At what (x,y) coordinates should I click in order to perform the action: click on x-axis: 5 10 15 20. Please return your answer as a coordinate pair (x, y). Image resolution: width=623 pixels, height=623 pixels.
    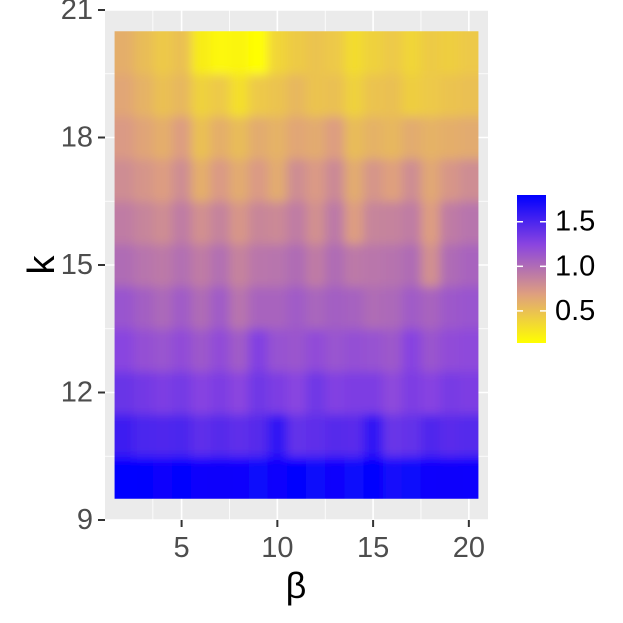
    Looking at the image, I should click on (329, 542).